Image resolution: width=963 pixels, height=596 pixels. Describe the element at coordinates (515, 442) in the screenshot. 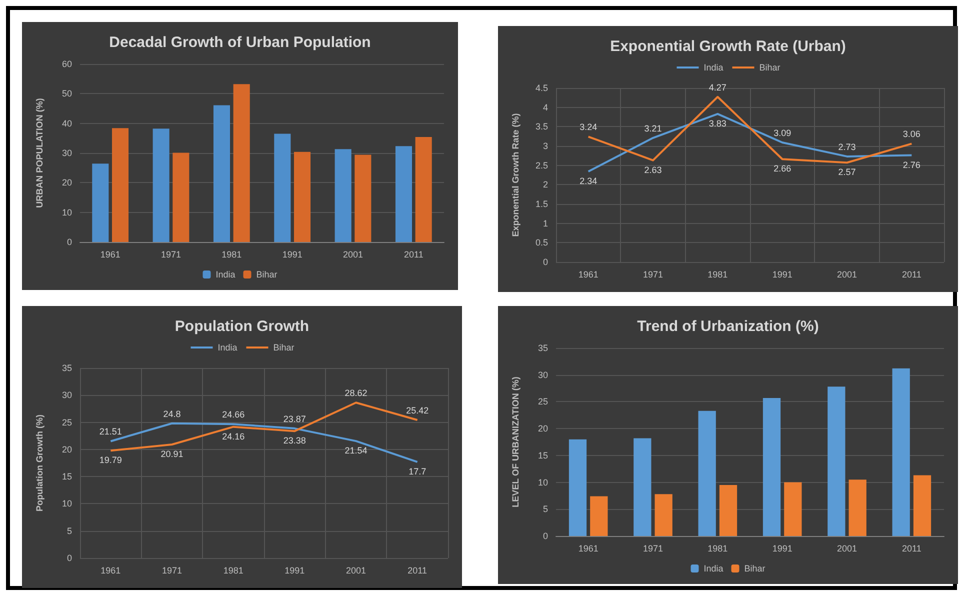

I see `y-axis-title: LEVEL OF URBANIZATION (%)` at that location.